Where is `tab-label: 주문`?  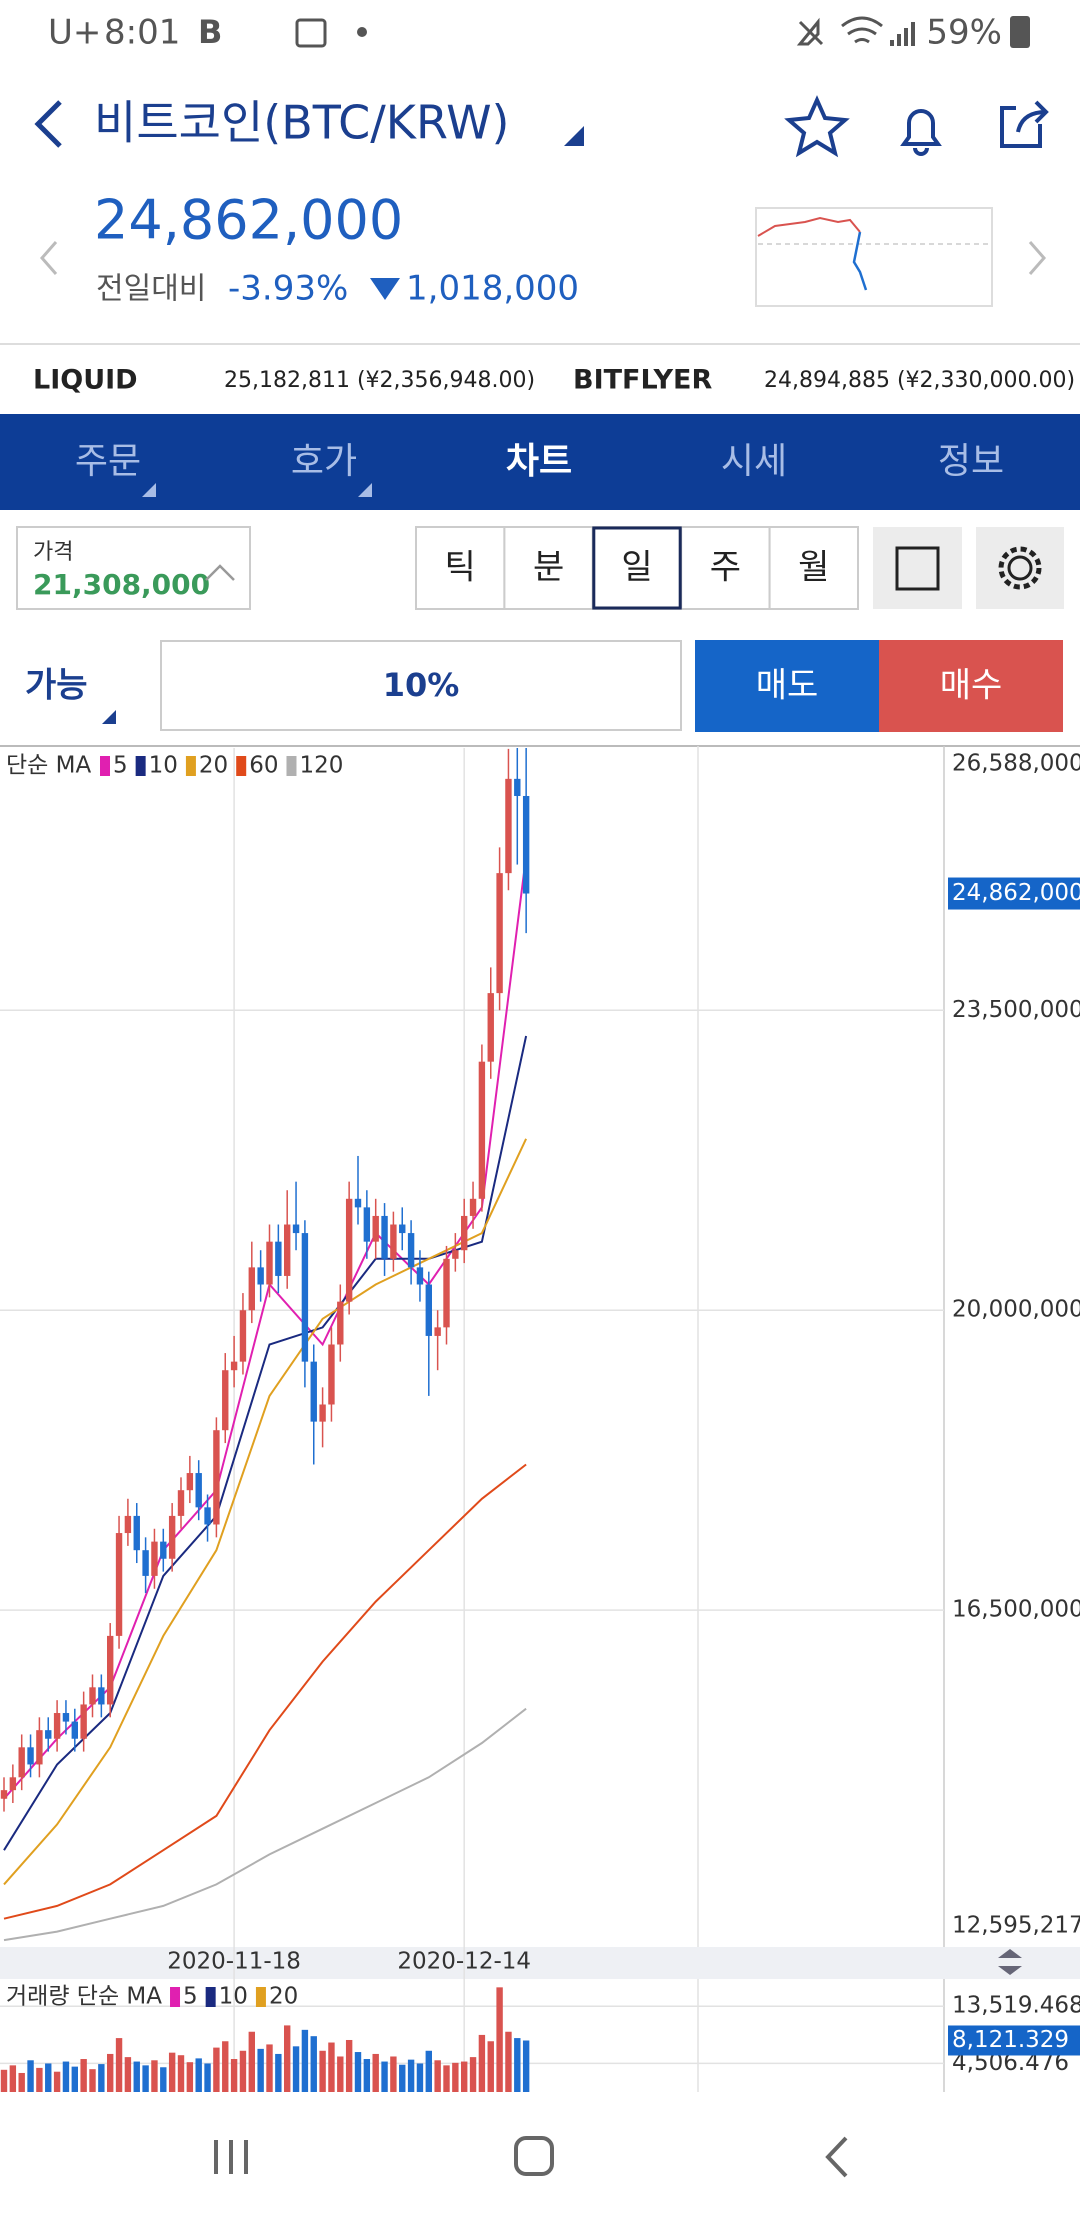
tab-label: 주문 is located at coordinates (108, 461).